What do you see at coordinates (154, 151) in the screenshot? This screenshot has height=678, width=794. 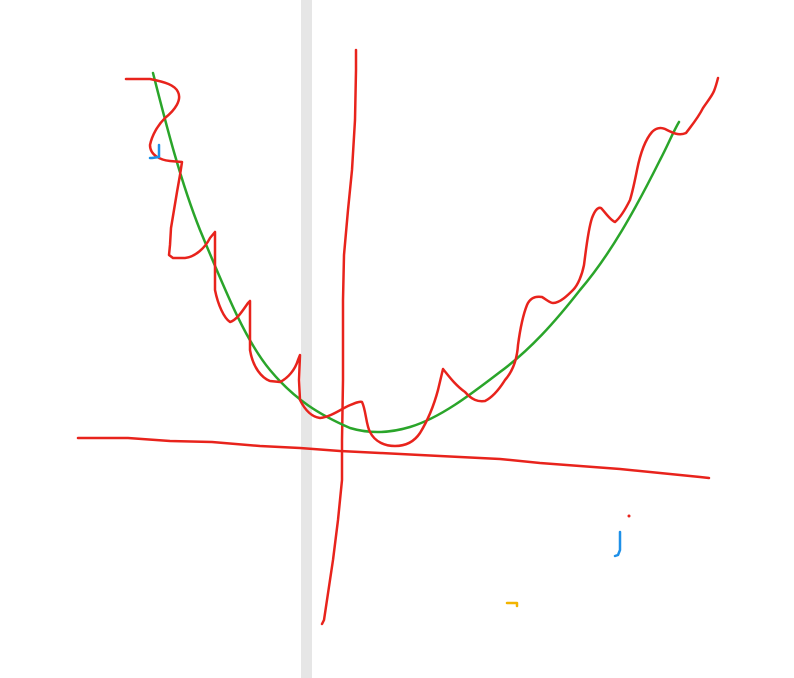 I see `blue-mark-left` at bounding box center [154, 151].